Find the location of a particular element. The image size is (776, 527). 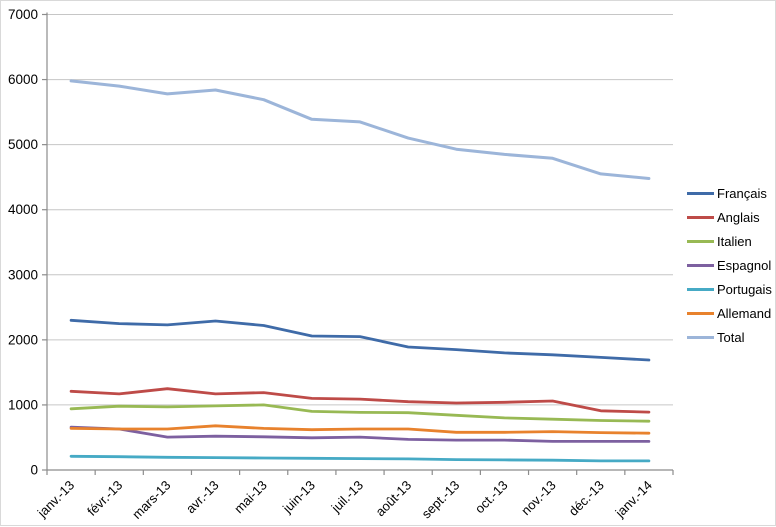

legend-label: Portugais is located at coordinates (744, 289).